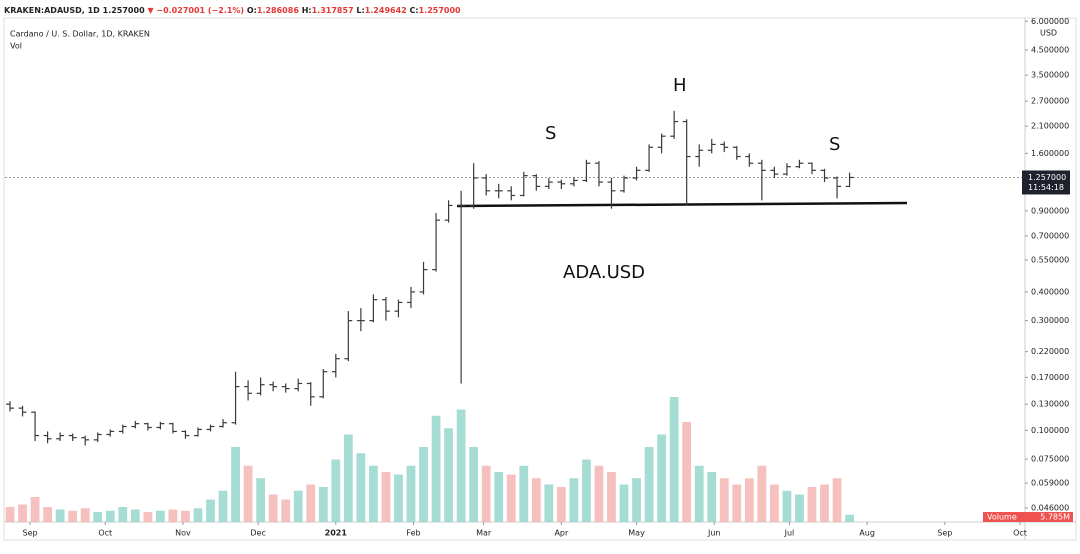 This screenshot has width=1080, height=554. I want to click on y-tick-label: 0.075000, so click(1050, 459).